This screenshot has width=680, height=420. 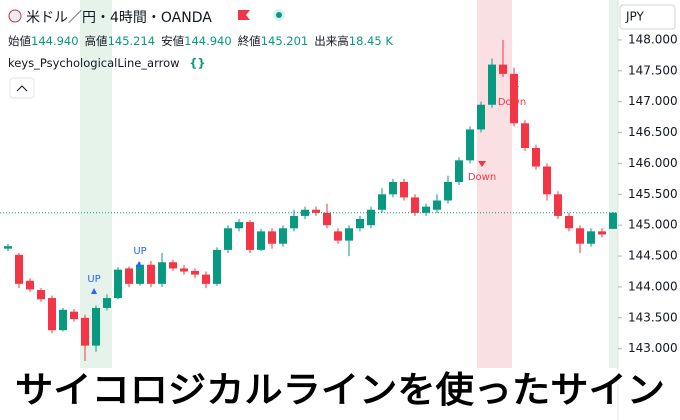 I want to click on collapse-button, so click(x=22, y=88).